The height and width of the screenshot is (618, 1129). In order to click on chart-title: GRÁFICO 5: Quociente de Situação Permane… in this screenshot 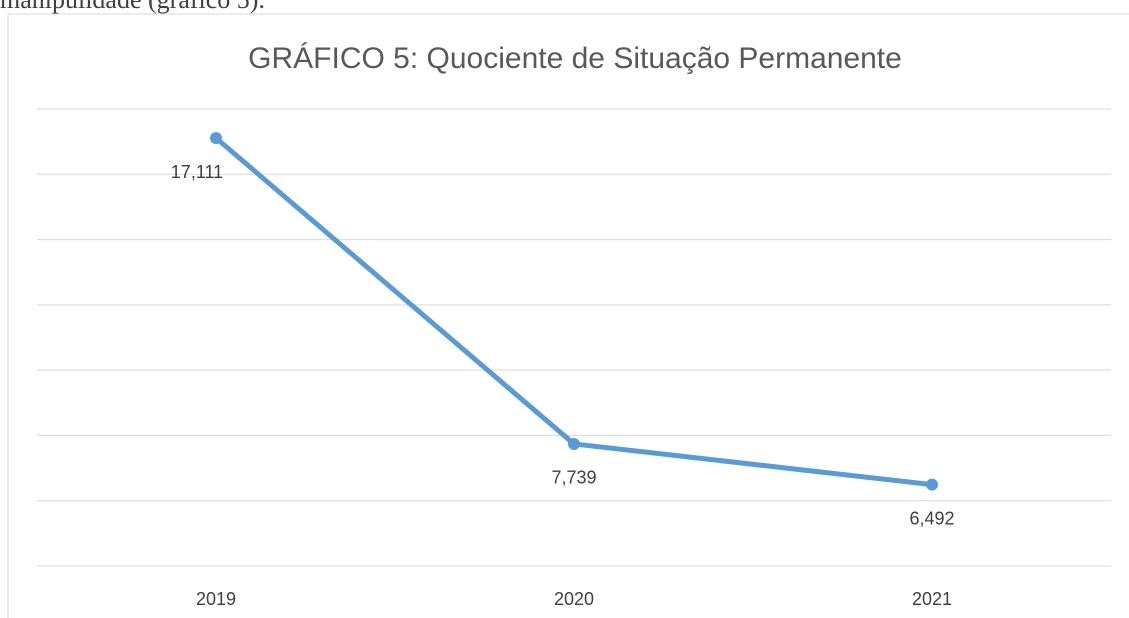, I will do `click(575, 58)`.